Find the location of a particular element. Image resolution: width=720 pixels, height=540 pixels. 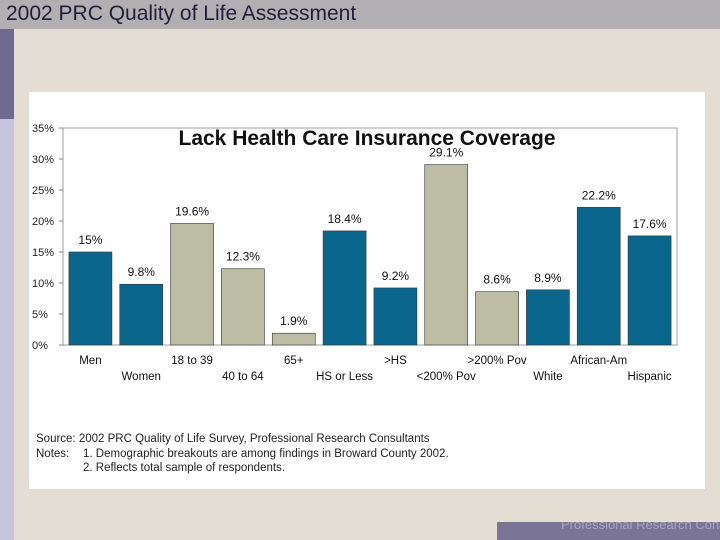

x-tick-label: HS or Less is located at coordinates (344, 377).